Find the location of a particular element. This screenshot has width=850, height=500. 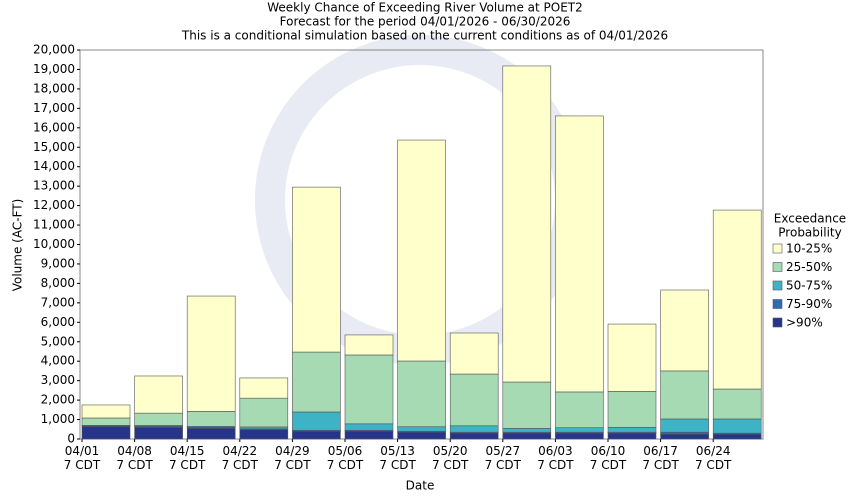

x-tick-label-line: 04/29 is located at coordinates (292, 451).